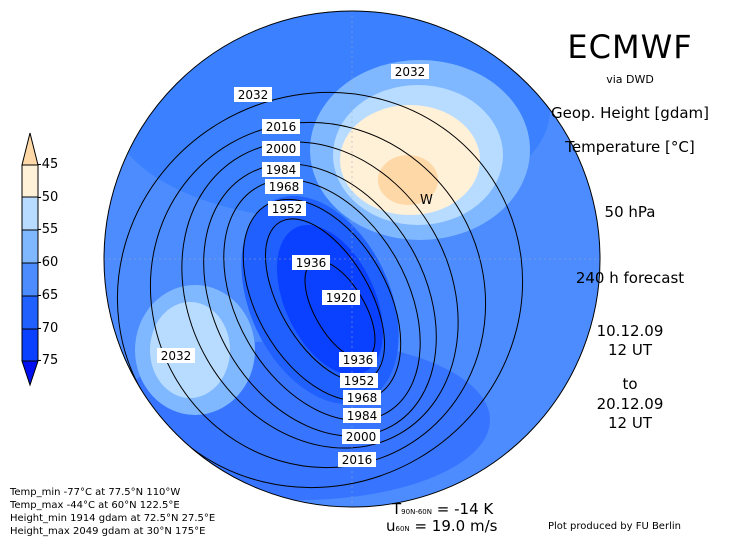 This screenshot has height=546, width=733. I want to click on colorbar-label: -45, so click(48, 164).